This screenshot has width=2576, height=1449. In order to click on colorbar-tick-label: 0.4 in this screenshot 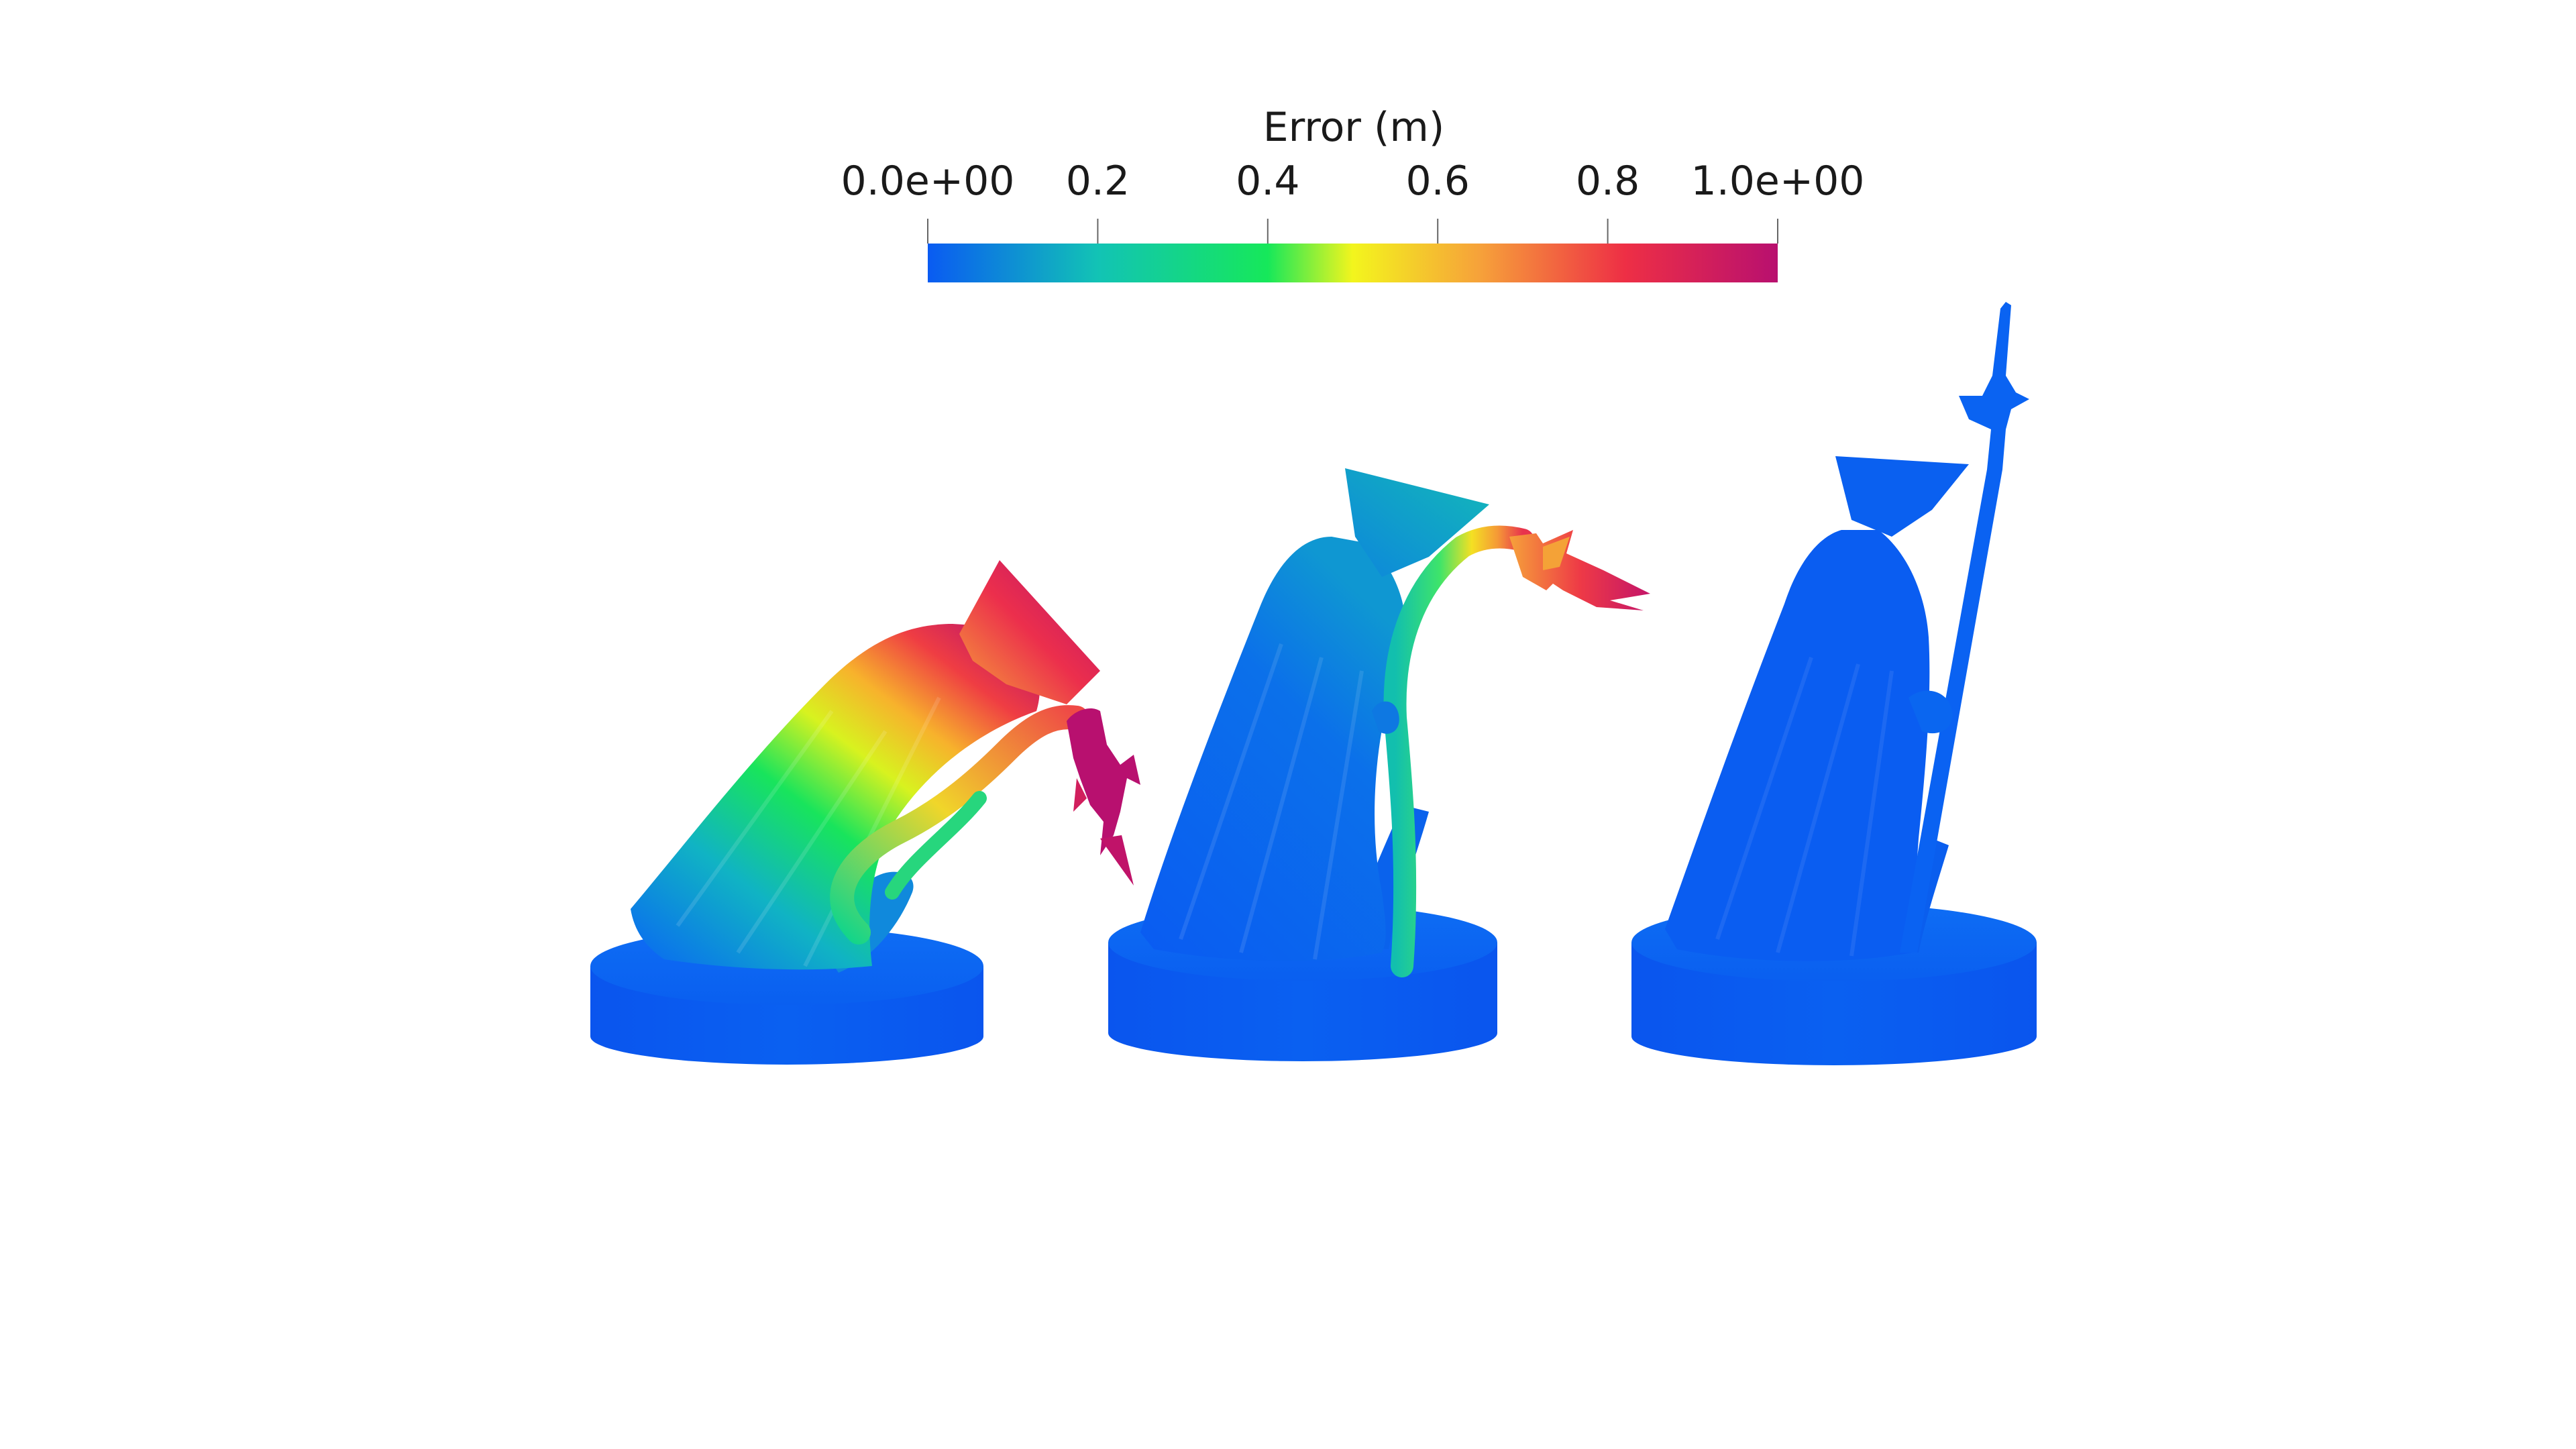, I will do `click(1267, 181)`.